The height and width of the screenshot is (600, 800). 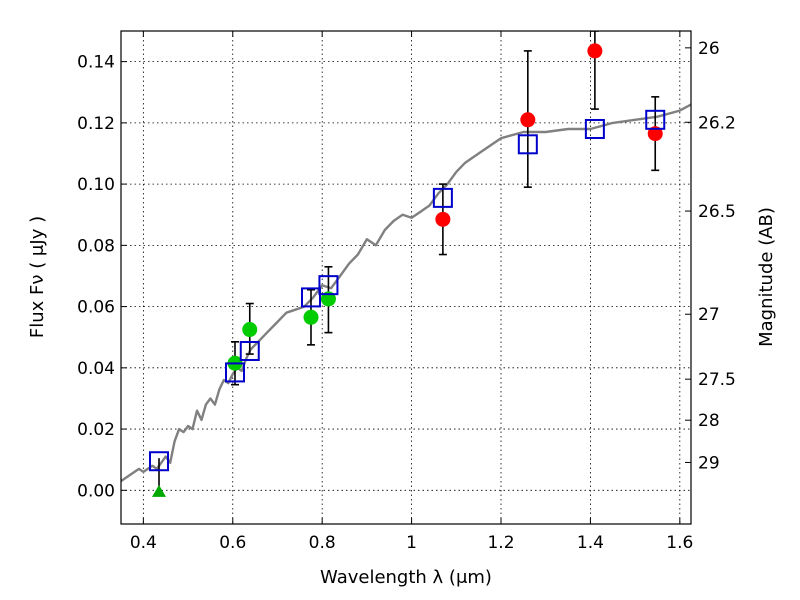 What do you see at coordinates (96, 430) in the screenshot?
I see `y-tick-label: 0.02` at bounding box center [96, 430].